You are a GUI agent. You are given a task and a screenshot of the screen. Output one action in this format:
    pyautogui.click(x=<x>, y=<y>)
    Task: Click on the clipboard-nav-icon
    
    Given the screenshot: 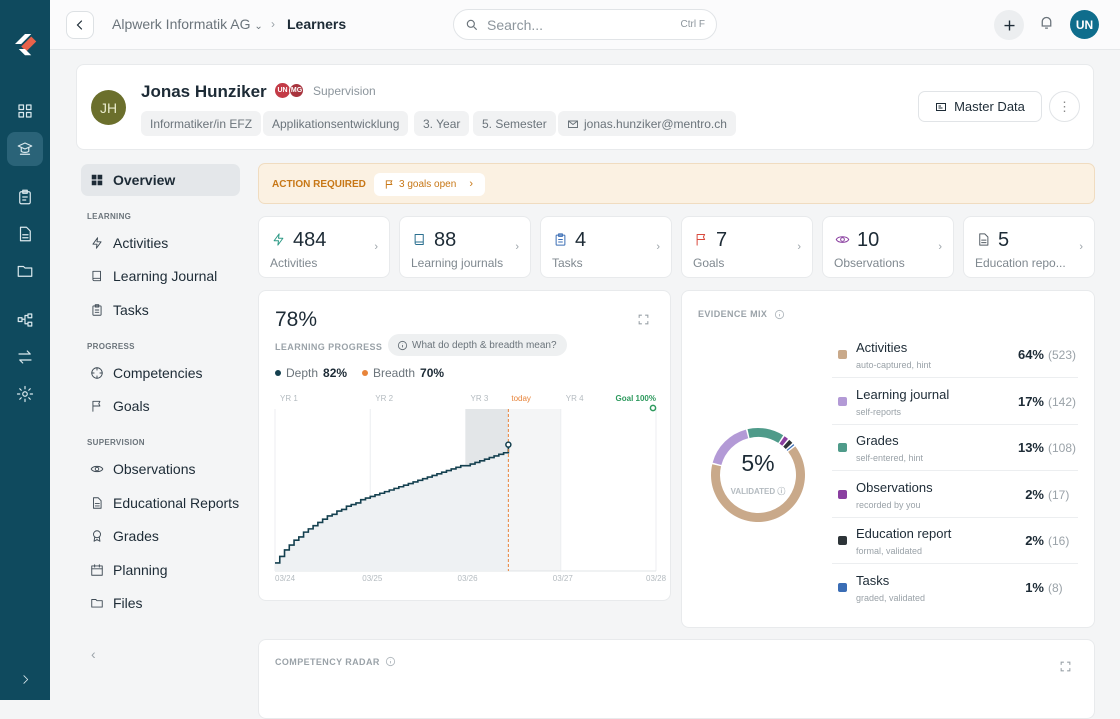 What is the action you would take?
    pyautogui.click(x=25, y=197)
    